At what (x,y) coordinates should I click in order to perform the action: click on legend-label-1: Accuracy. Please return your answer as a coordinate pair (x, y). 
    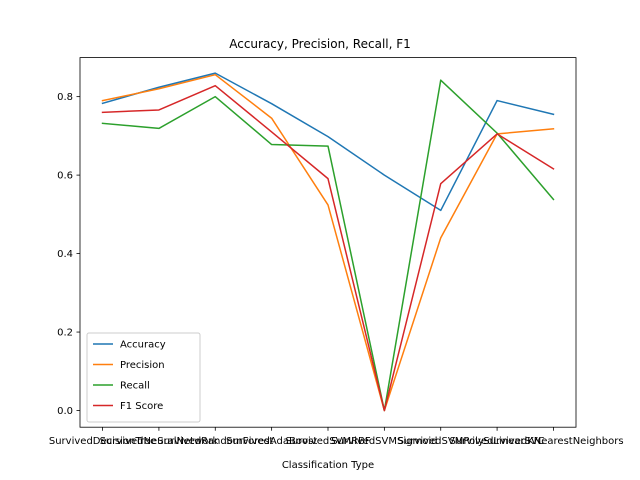
    Looking at the image, I should click on (143, 345).